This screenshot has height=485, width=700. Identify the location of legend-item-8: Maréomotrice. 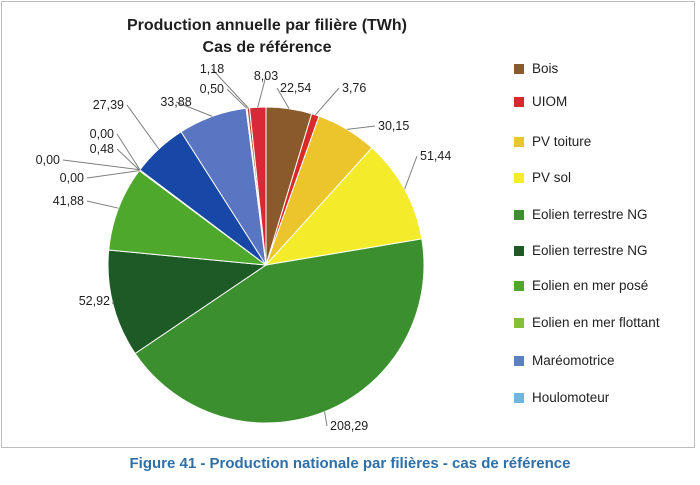
(598, 361).